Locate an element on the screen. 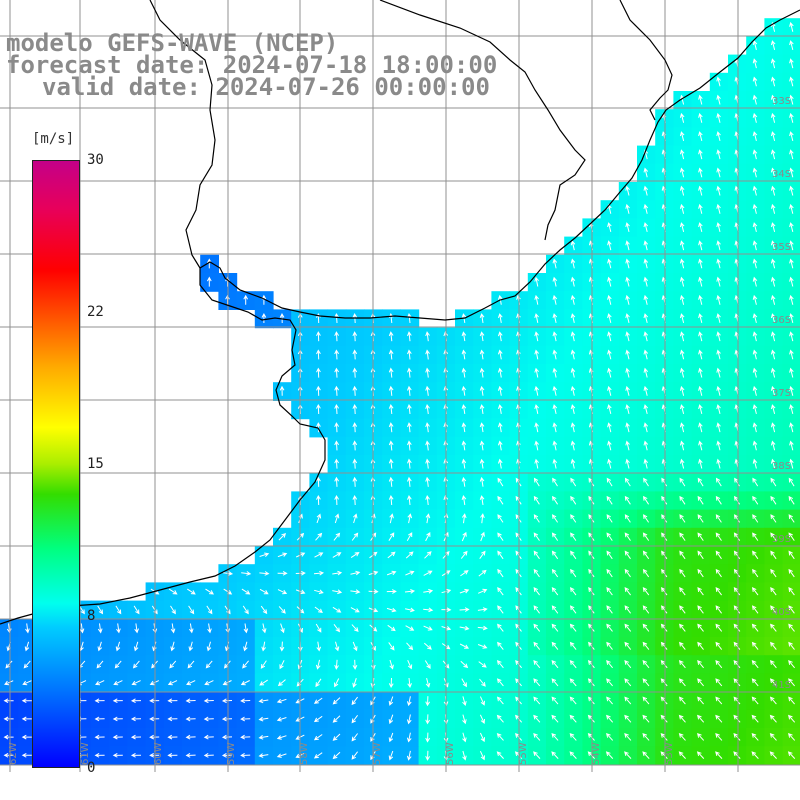 The image size is (800, 800). longitude-label: 56W is located at coordinates (450, 753).